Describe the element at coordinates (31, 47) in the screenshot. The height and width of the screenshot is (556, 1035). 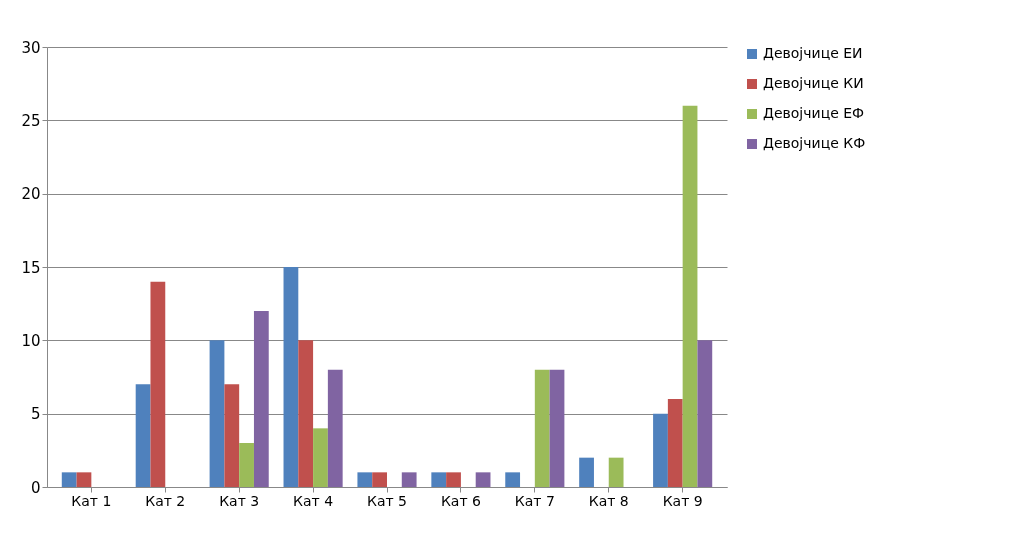
I see `y-tick-label: 30` at that location.